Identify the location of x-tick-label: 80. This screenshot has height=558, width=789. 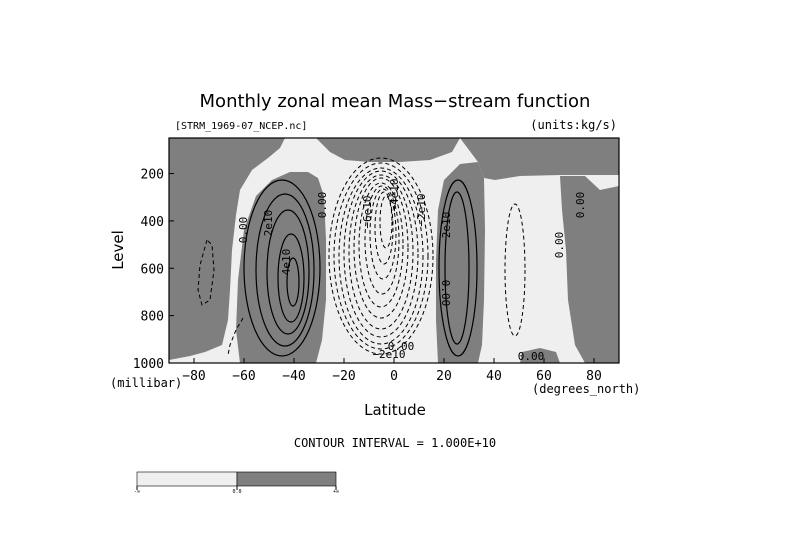
(594, 376).